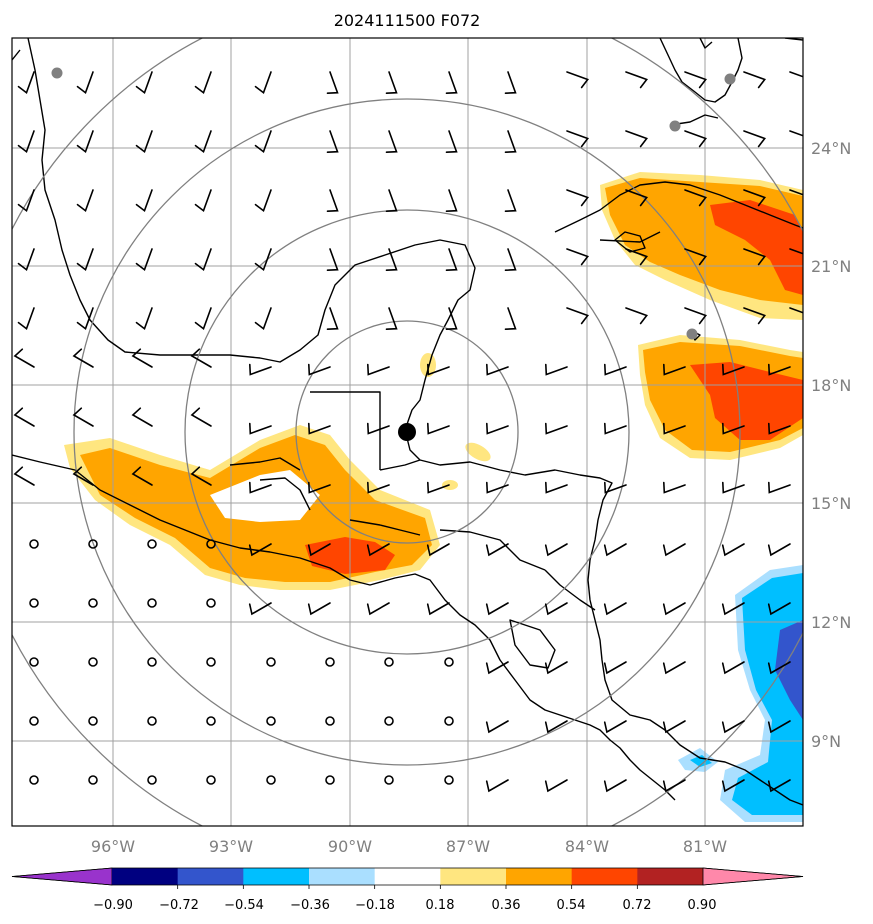  Describe the element at coordinates (692, 334) in the screenshot. I see `city-marker-grand-cayman` at that location.